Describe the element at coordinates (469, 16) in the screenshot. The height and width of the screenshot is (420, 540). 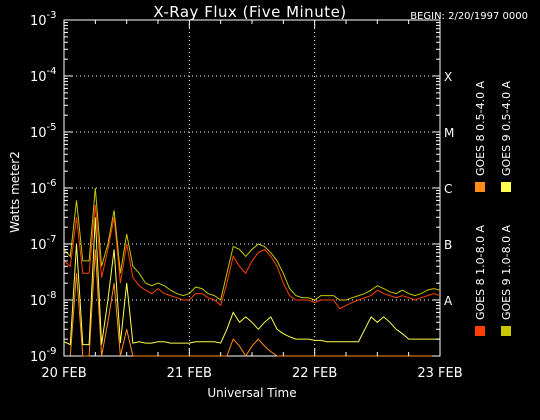
I see `begin-date-label: BEGIN: 2/20/1997 0000` at that location.